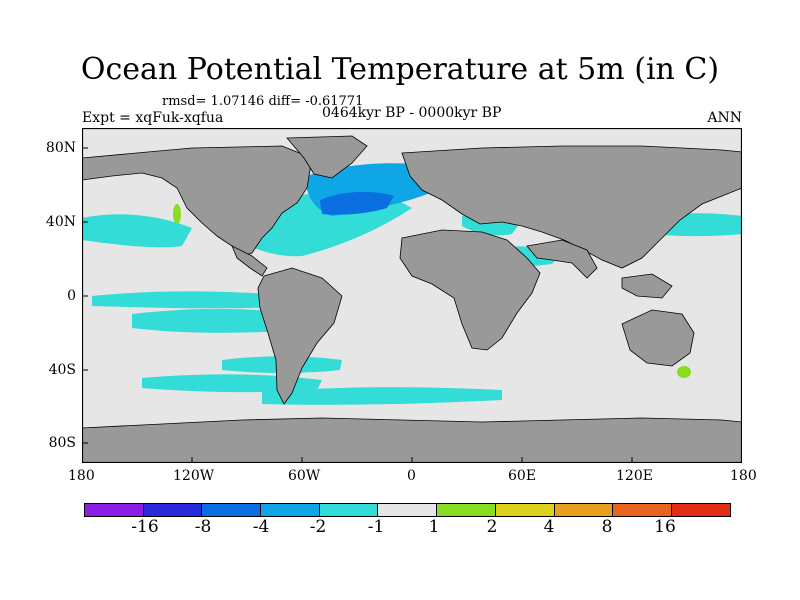  What do you see at coordinates (470, 290) in the screenshot?
I see `africa` at bounding box center [470, 290].